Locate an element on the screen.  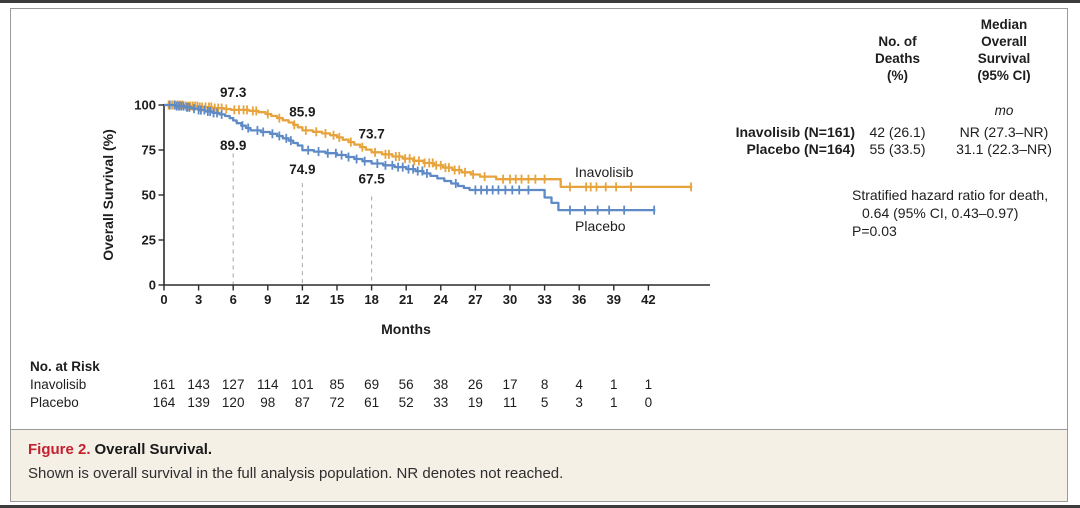
risk-count: 127 is located at coordinates (233, 384).